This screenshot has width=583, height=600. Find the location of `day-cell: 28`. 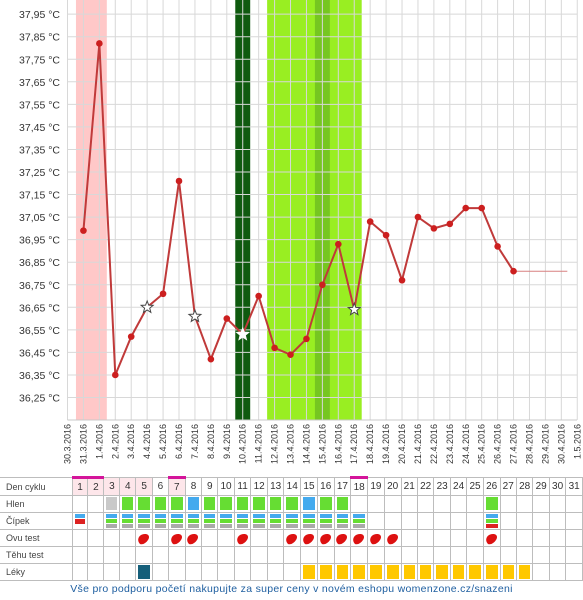

day-cell: 28 is located at coordinates (524, 486).